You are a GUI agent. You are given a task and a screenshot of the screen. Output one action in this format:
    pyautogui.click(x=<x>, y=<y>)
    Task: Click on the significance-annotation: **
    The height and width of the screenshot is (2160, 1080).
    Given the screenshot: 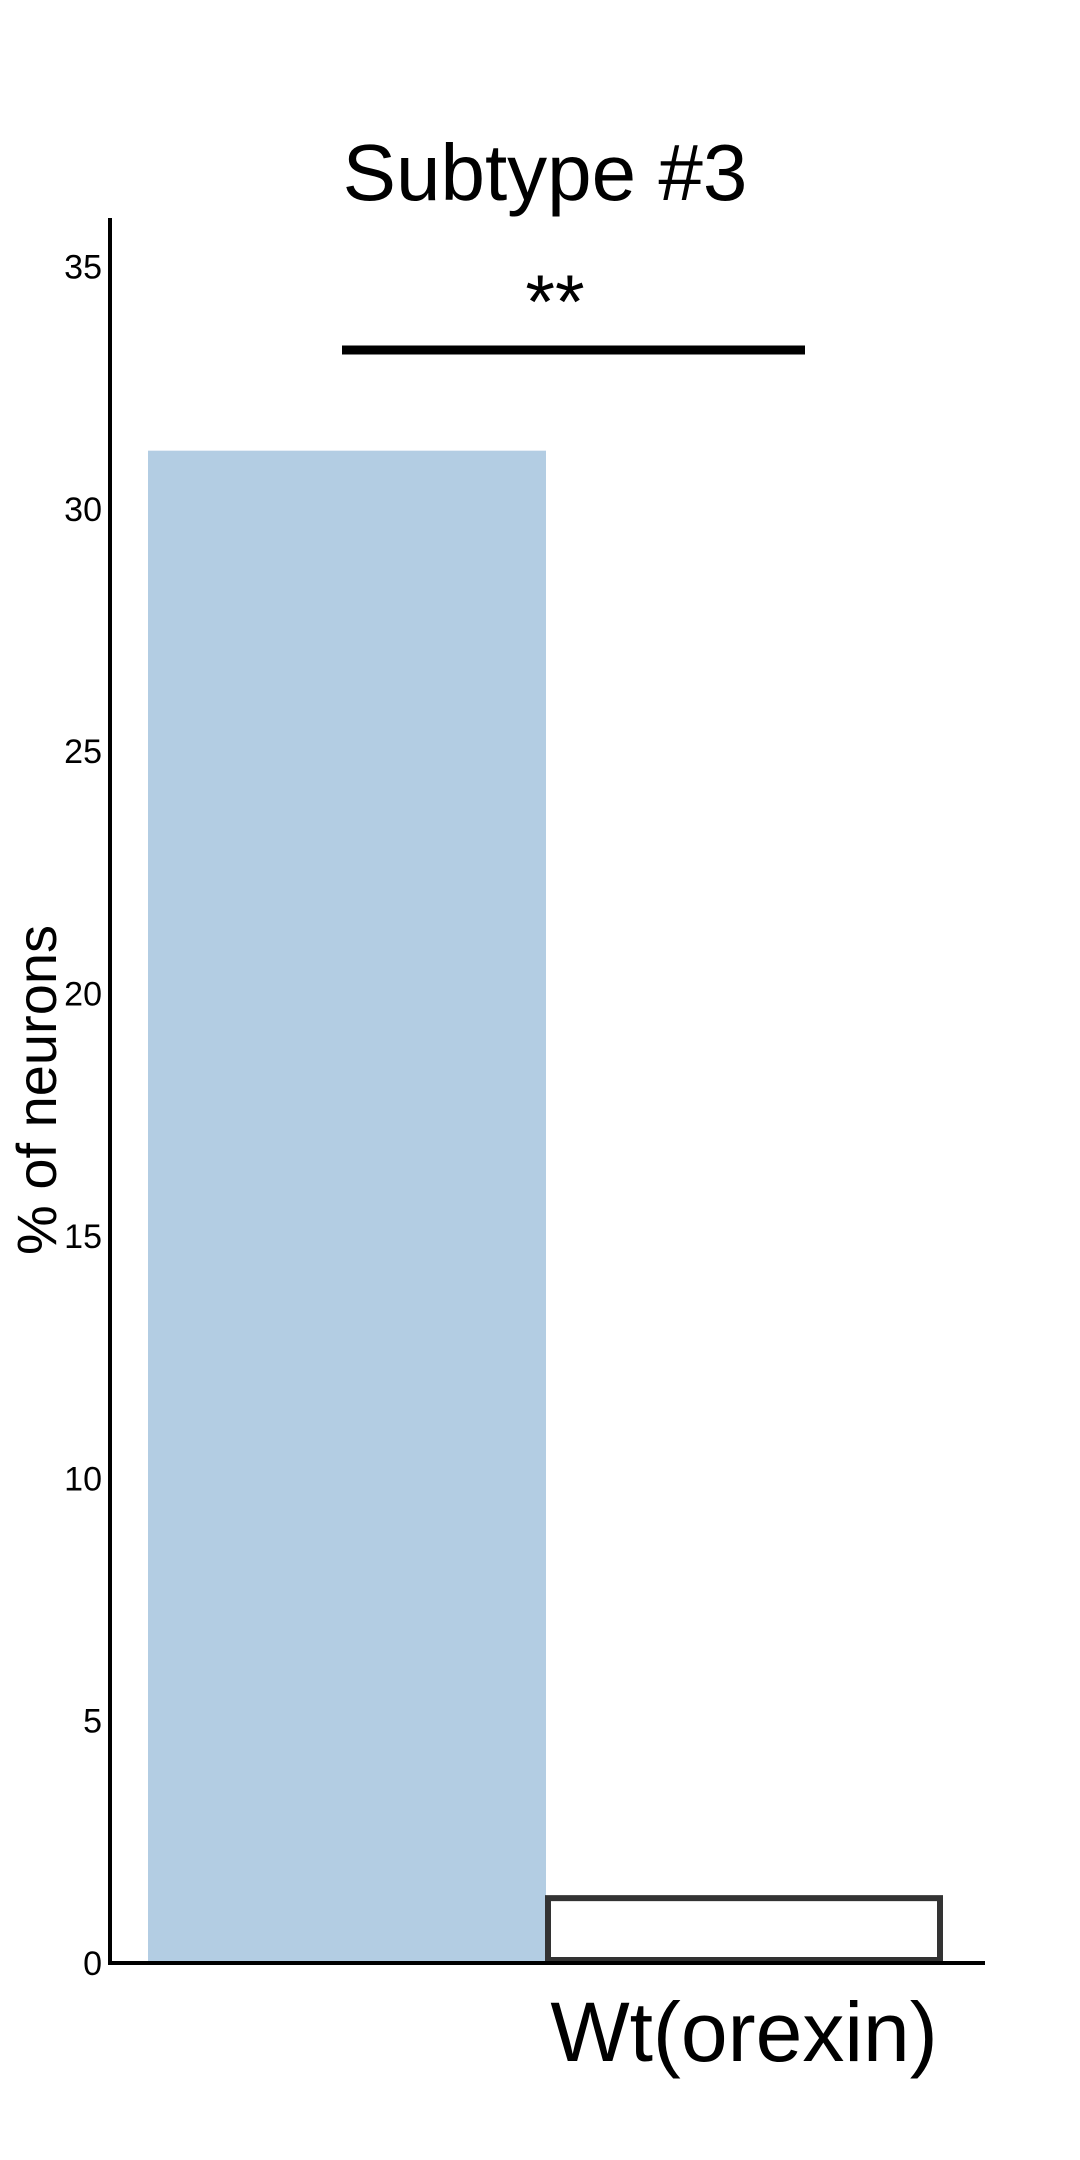 What is the action you would take?
    pyautogui.click(x=573, y=307)
    